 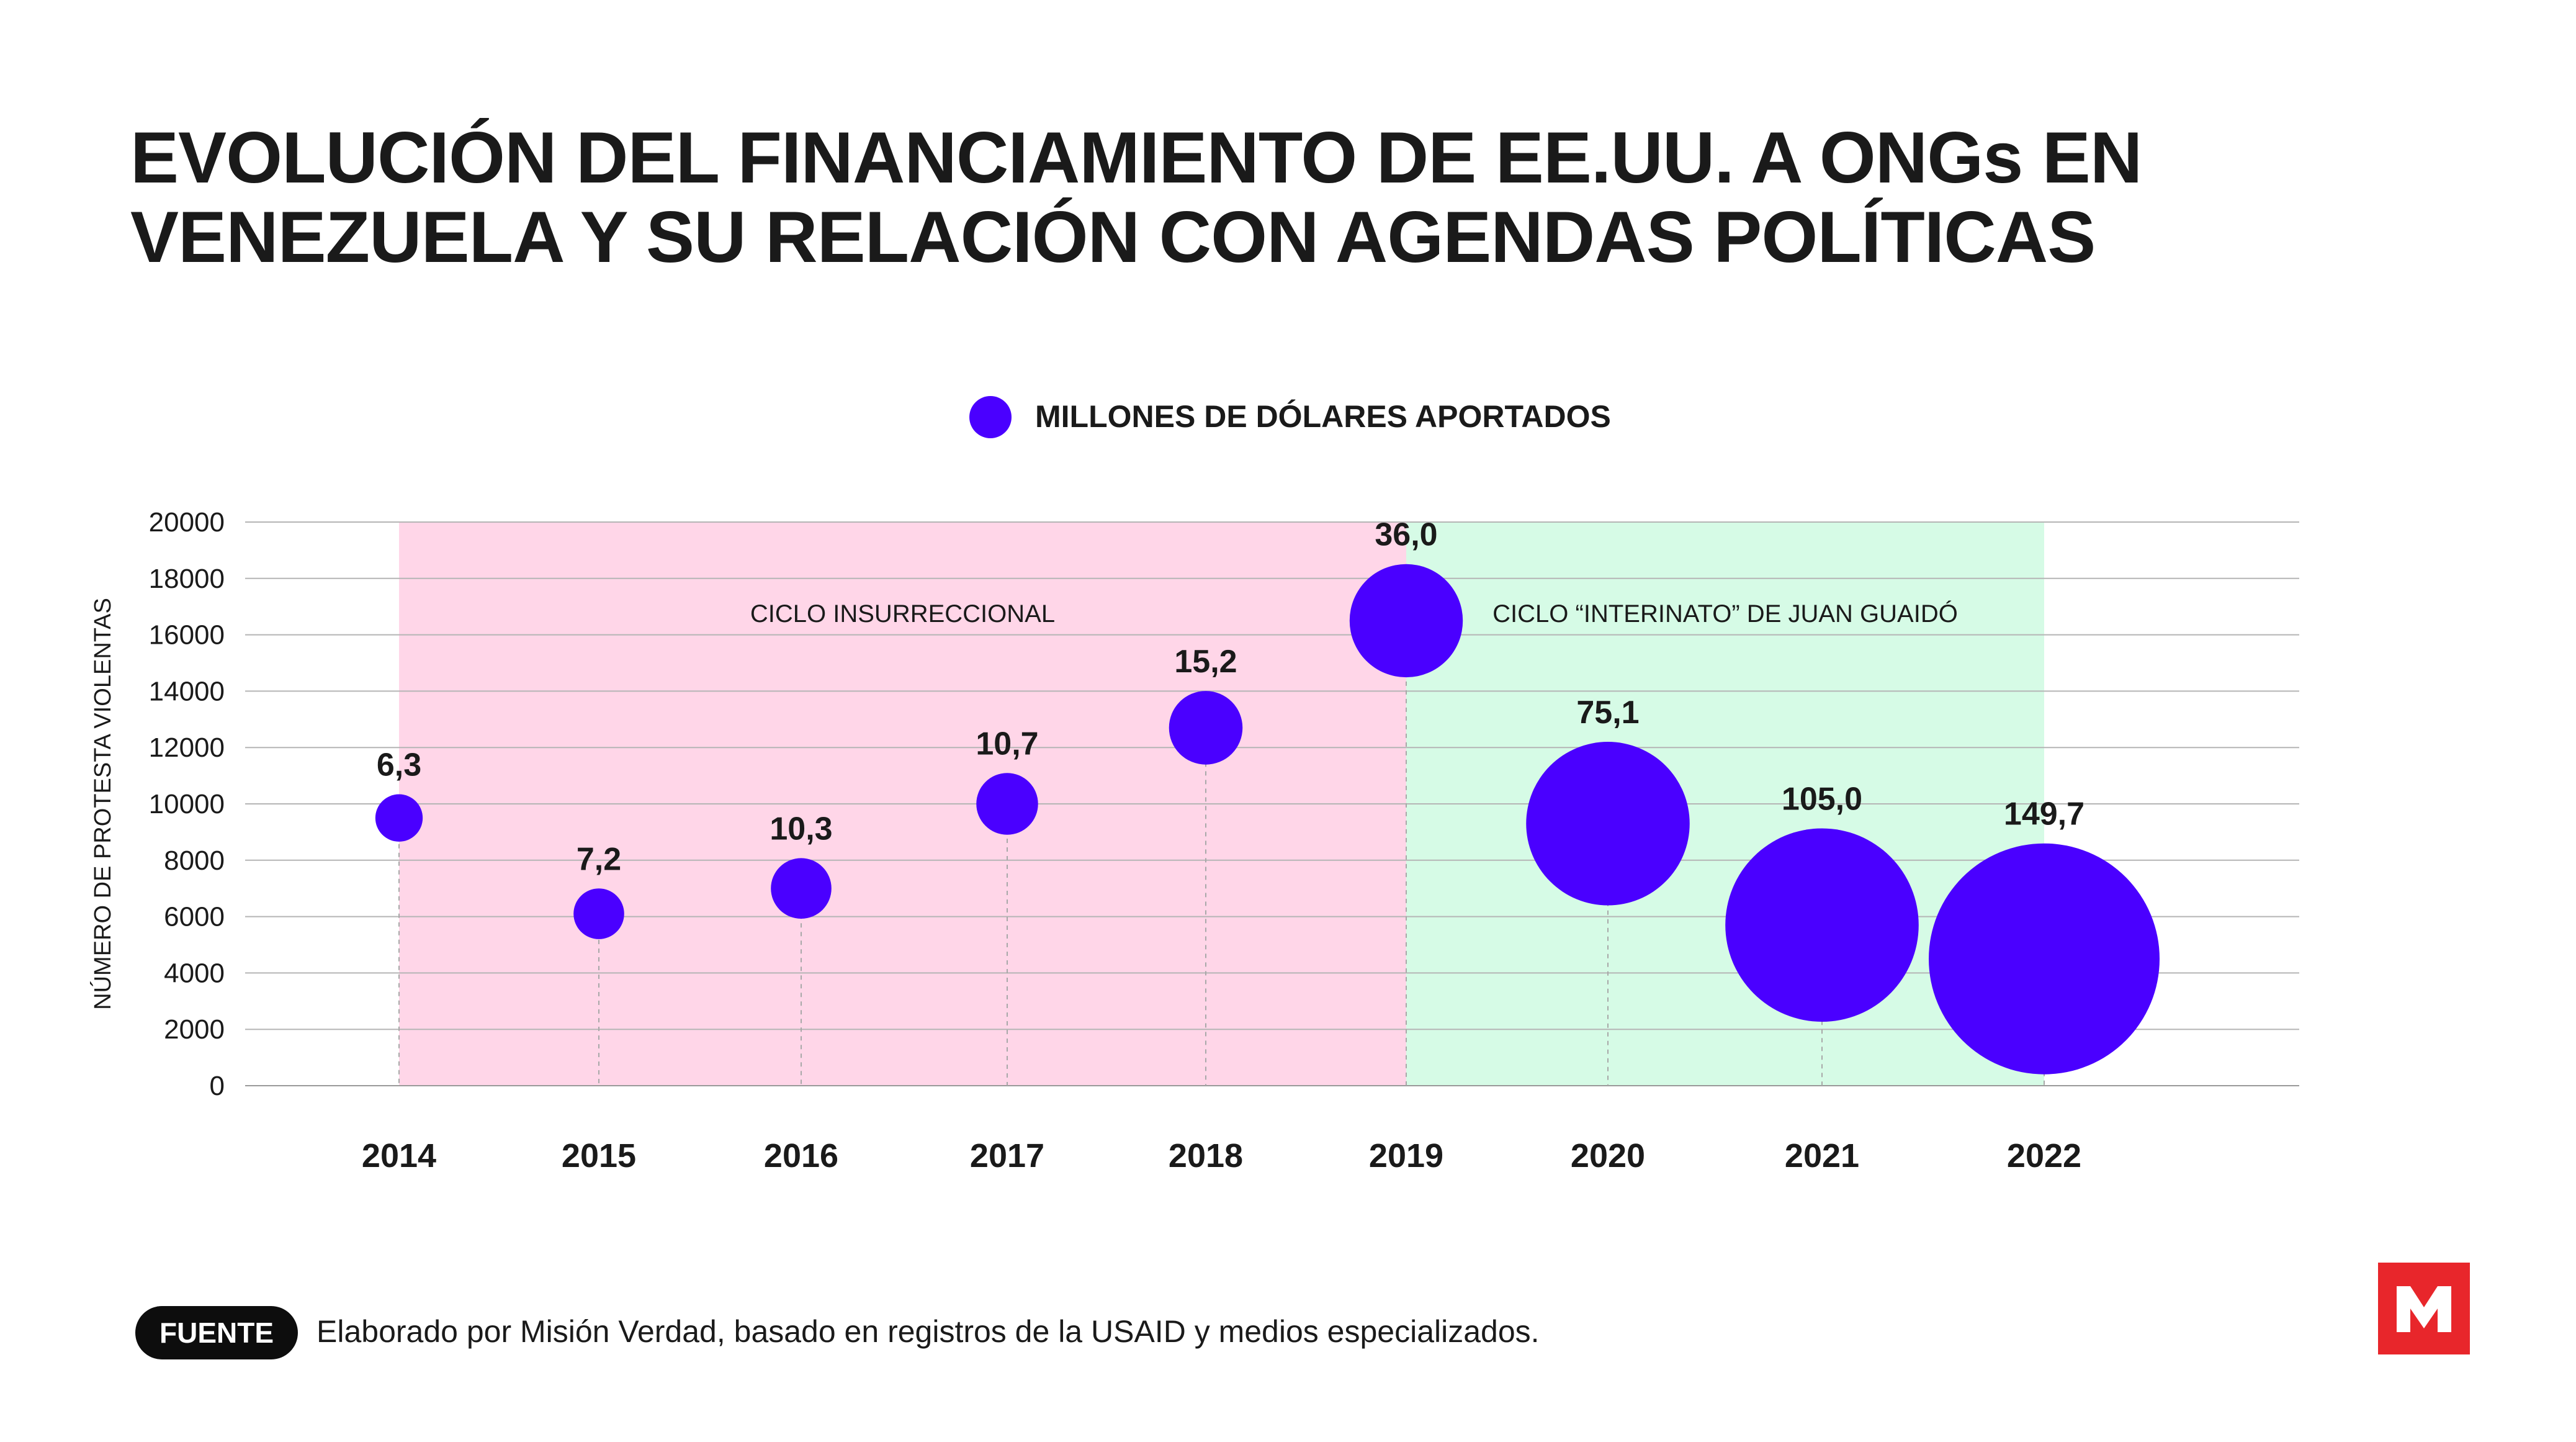 I want to click on value-label-2020: 75,1, so click(x=1607, y=713).